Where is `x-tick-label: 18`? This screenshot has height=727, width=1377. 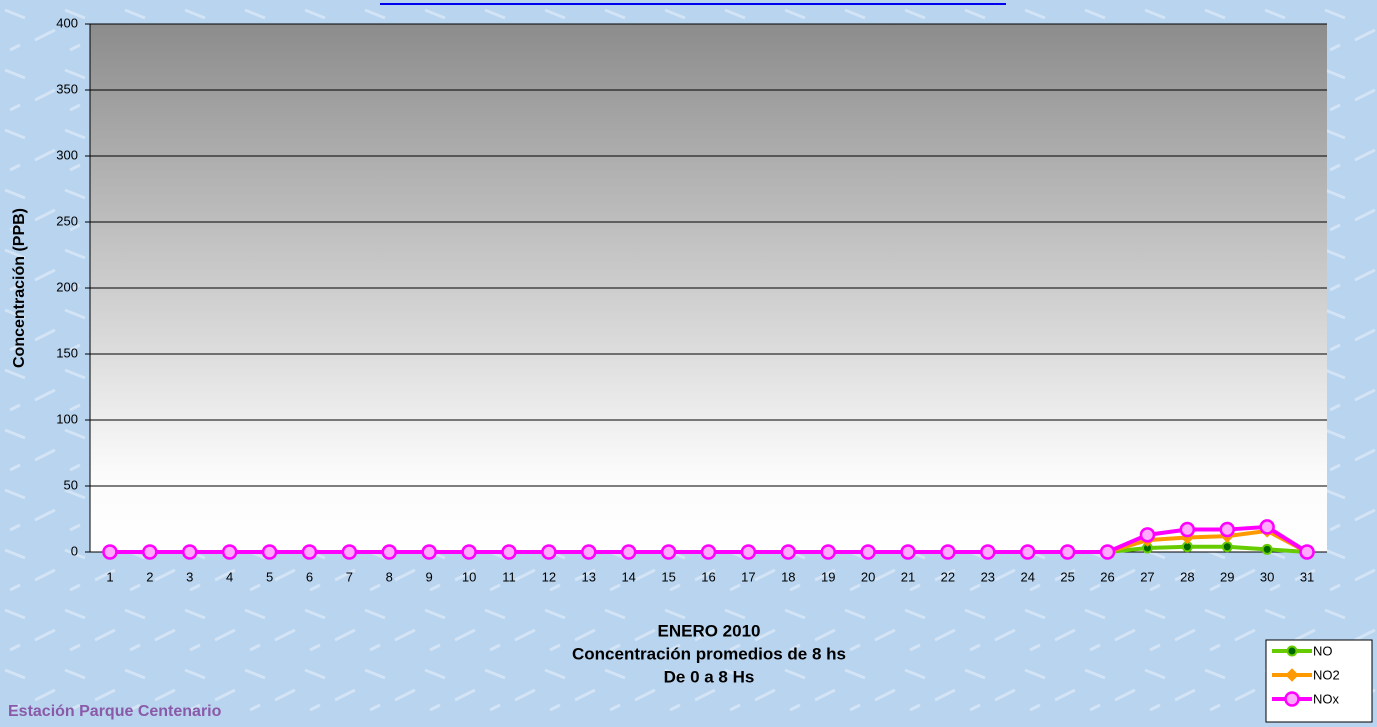
x-tick-label: 18 is located at coordinates (788, 576).